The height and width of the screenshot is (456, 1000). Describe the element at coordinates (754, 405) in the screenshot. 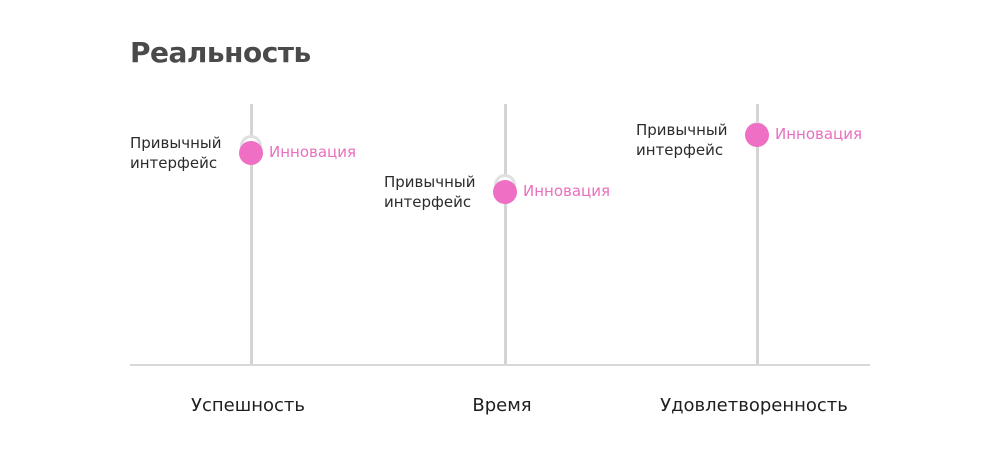

I see `category-label: Удовлетворенность` at that location.